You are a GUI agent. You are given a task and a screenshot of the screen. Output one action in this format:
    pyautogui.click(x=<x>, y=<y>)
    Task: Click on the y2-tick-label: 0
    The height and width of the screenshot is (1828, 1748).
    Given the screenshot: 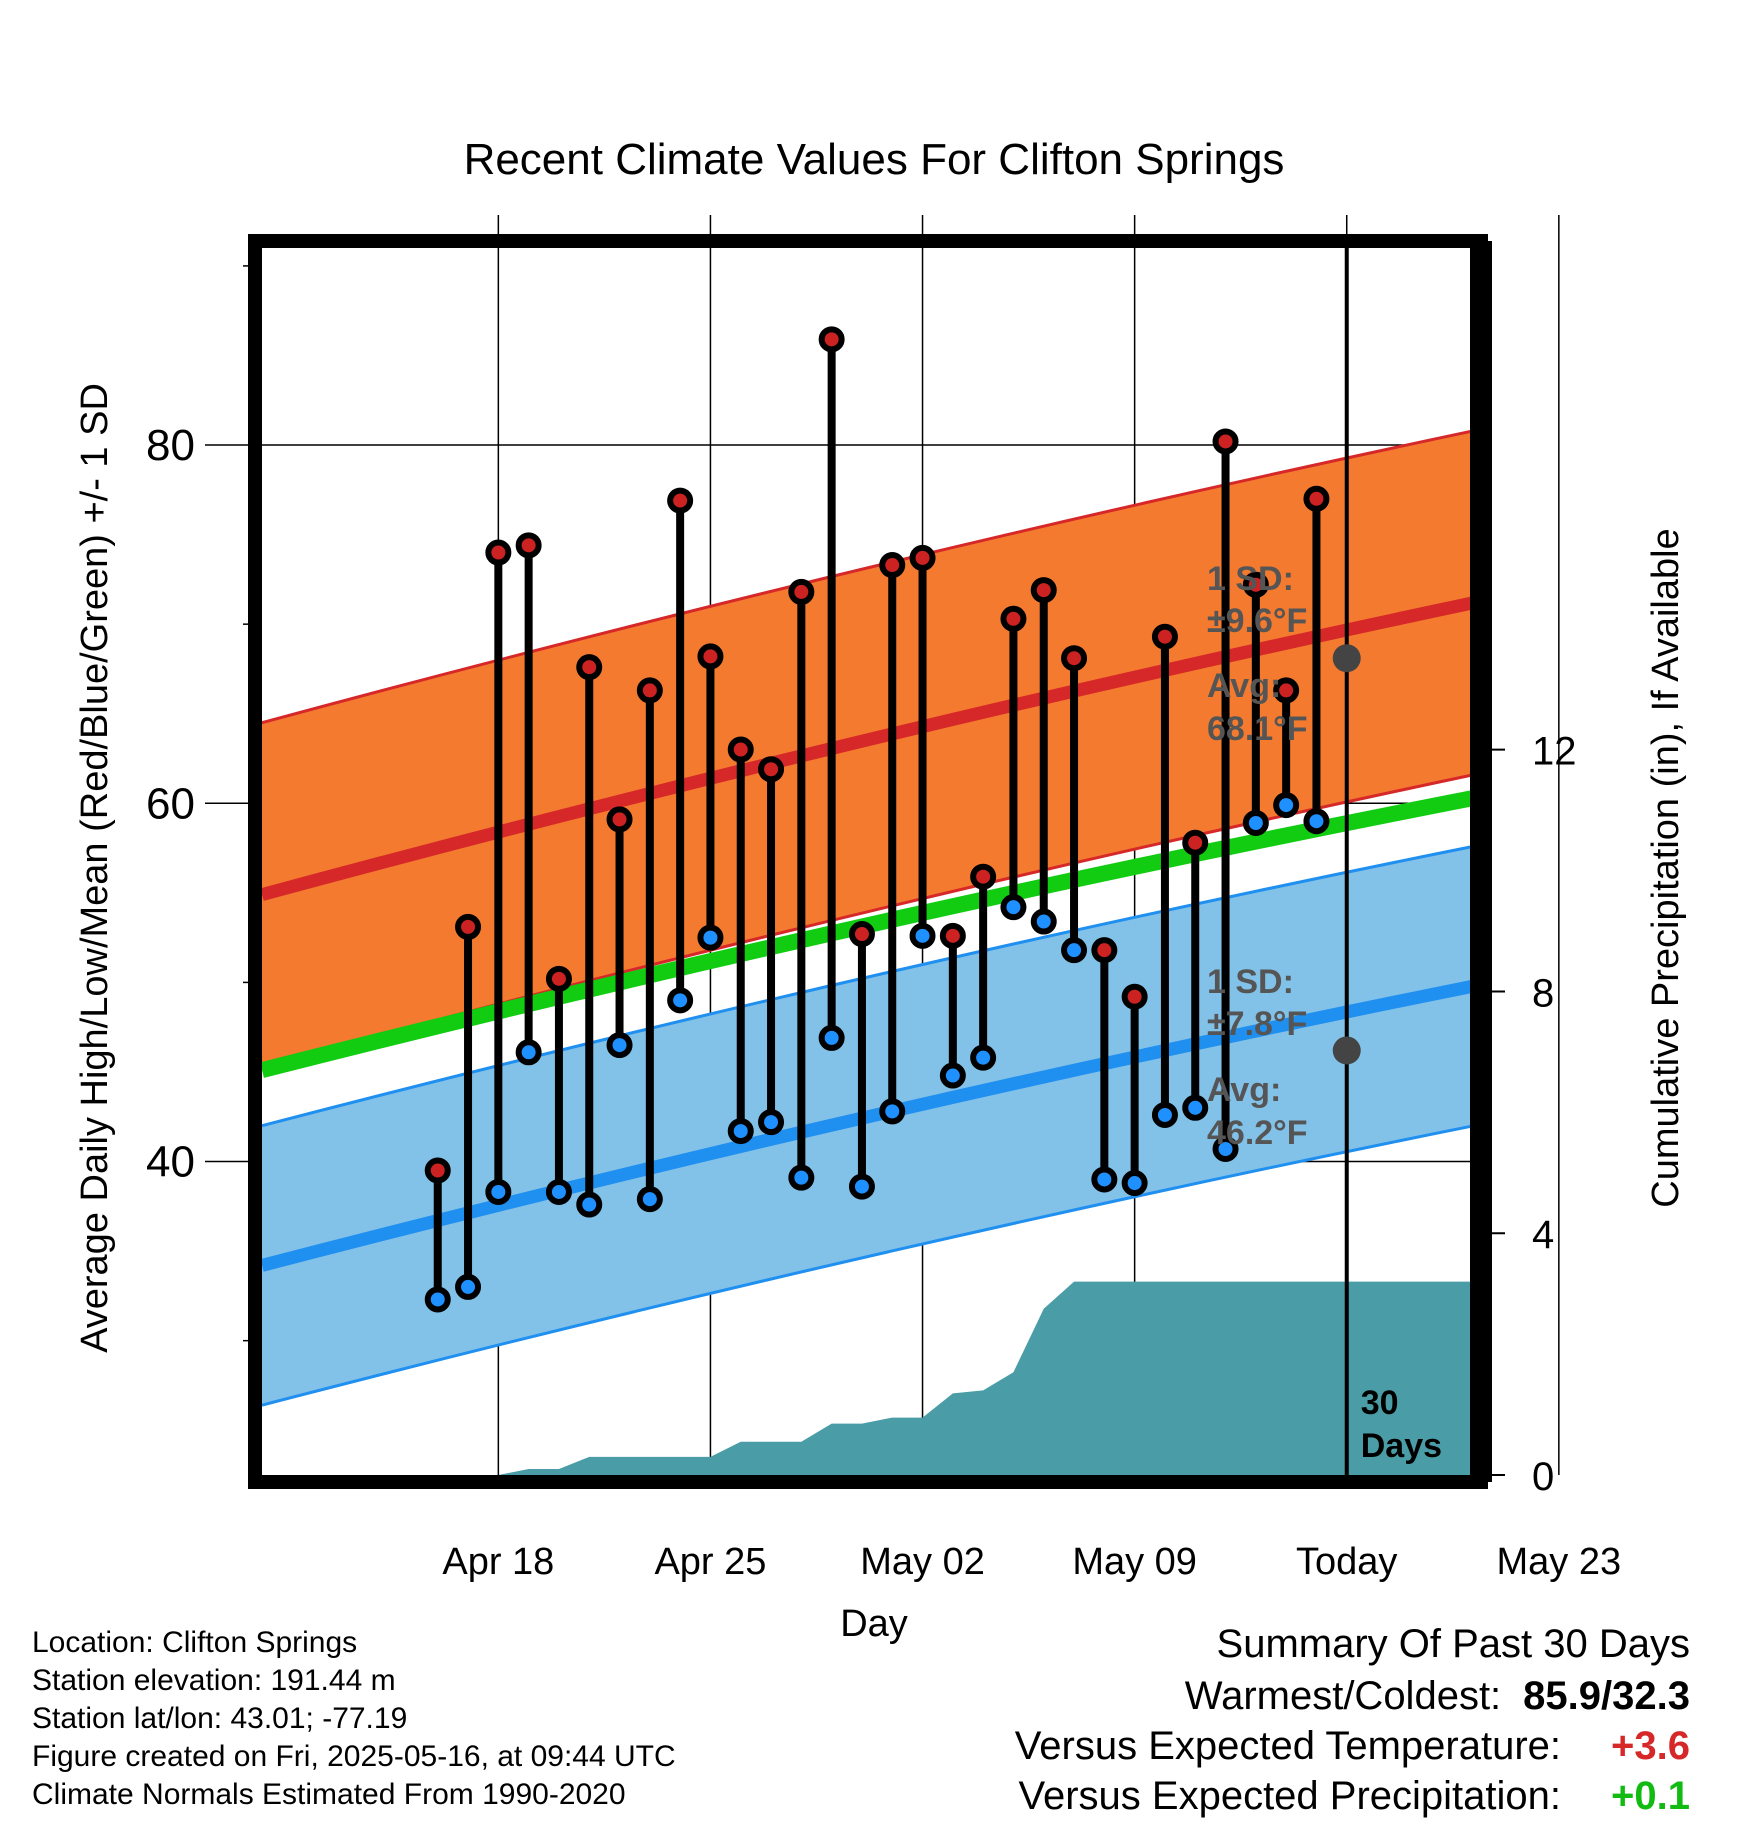 What is the action you would take?
    pyautogui.click(x=1543, y=1477)
    